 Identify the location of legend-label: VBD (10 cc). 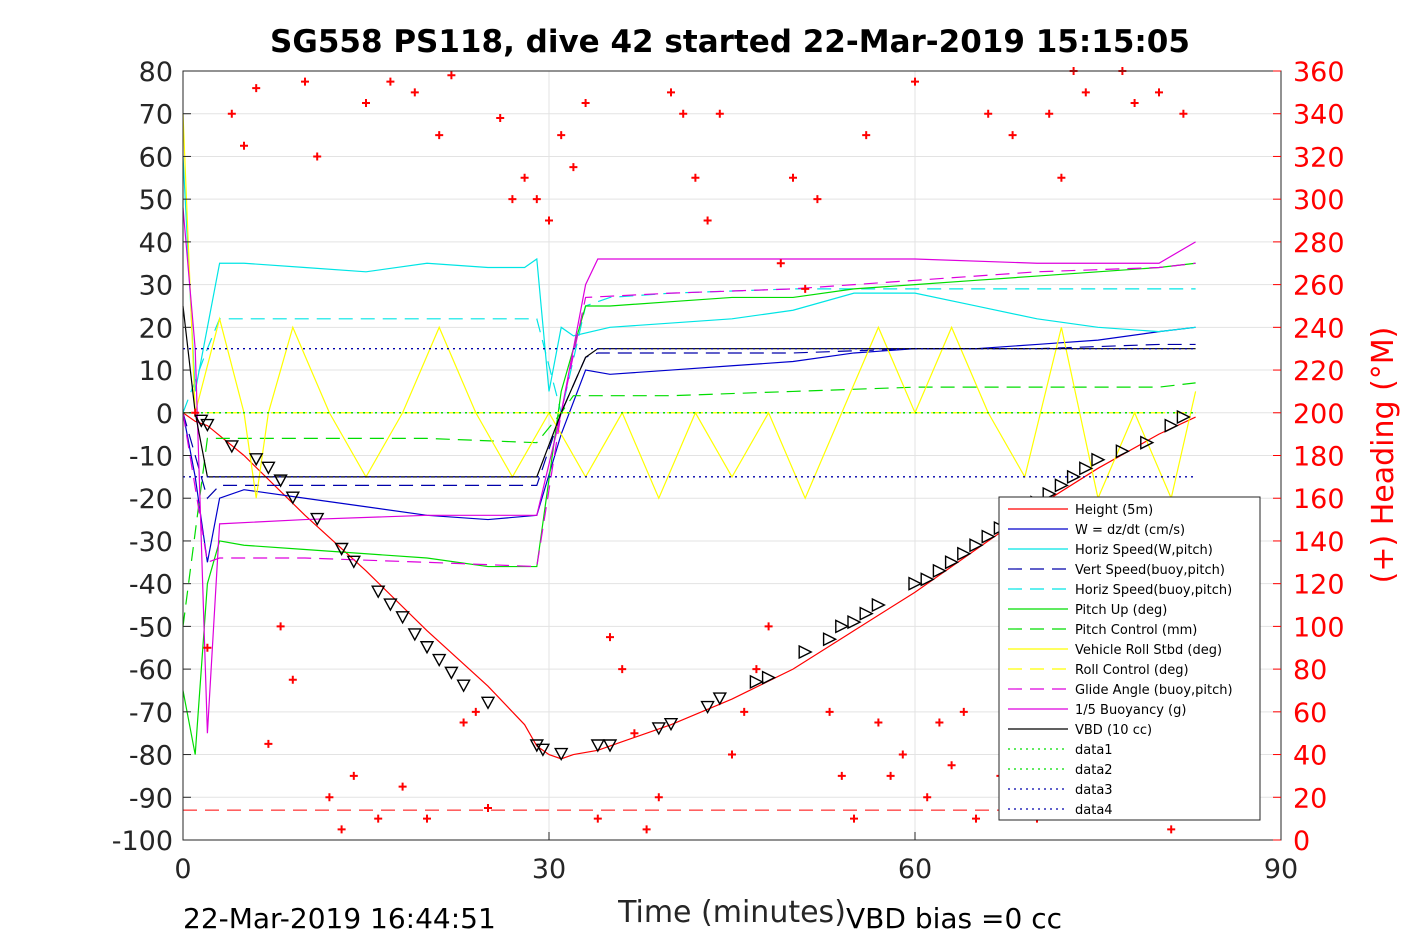
(1113, 730).